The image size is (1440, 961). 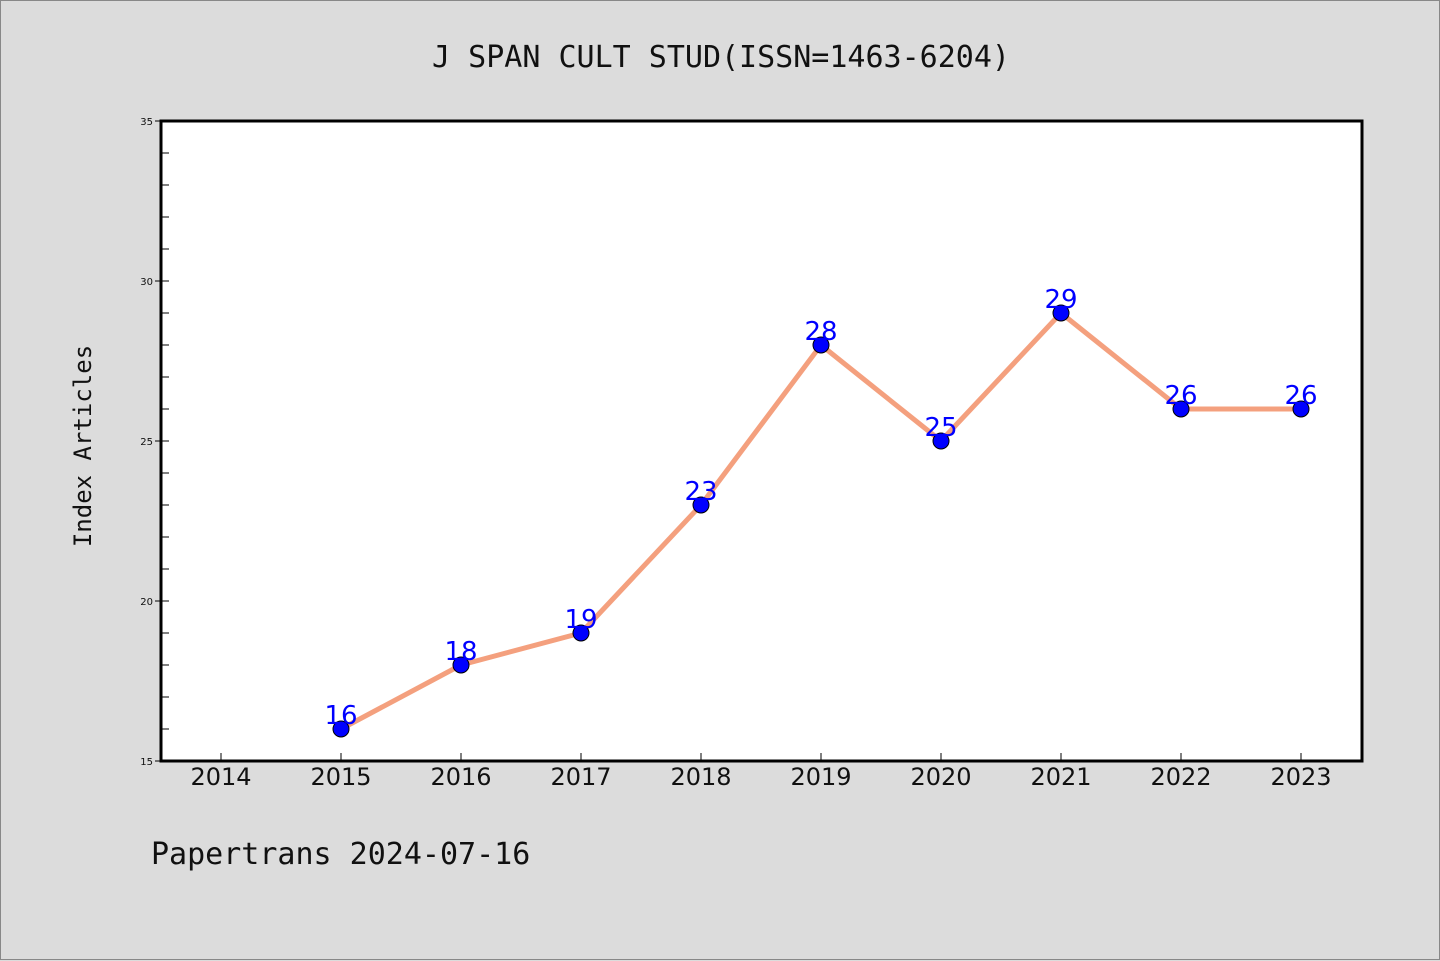 I want to click on data-label: 18, so click(x=460, y=652).